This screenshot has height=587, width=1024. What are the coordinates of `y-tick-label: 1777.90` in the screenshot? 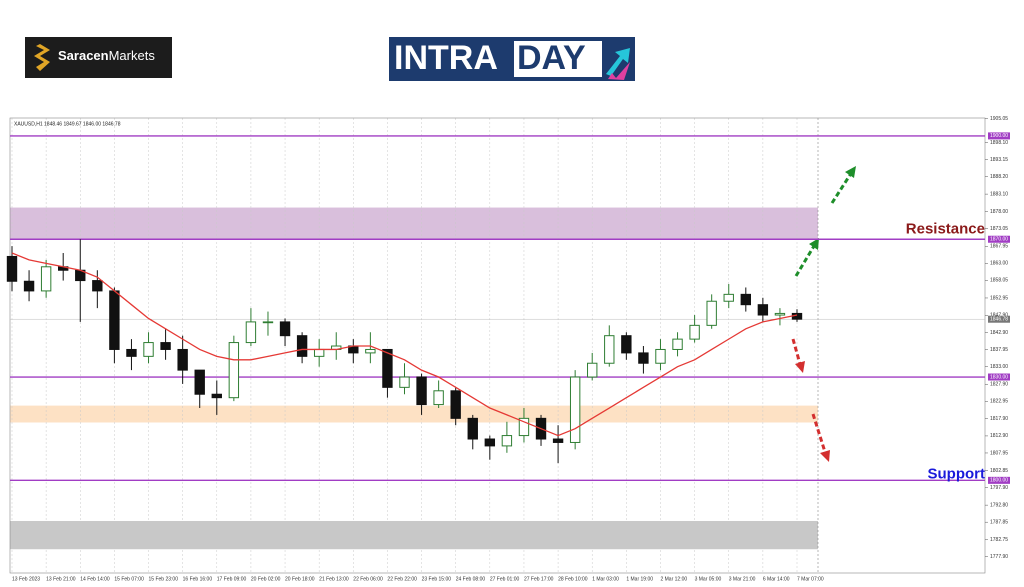 It's located at (999, 557).